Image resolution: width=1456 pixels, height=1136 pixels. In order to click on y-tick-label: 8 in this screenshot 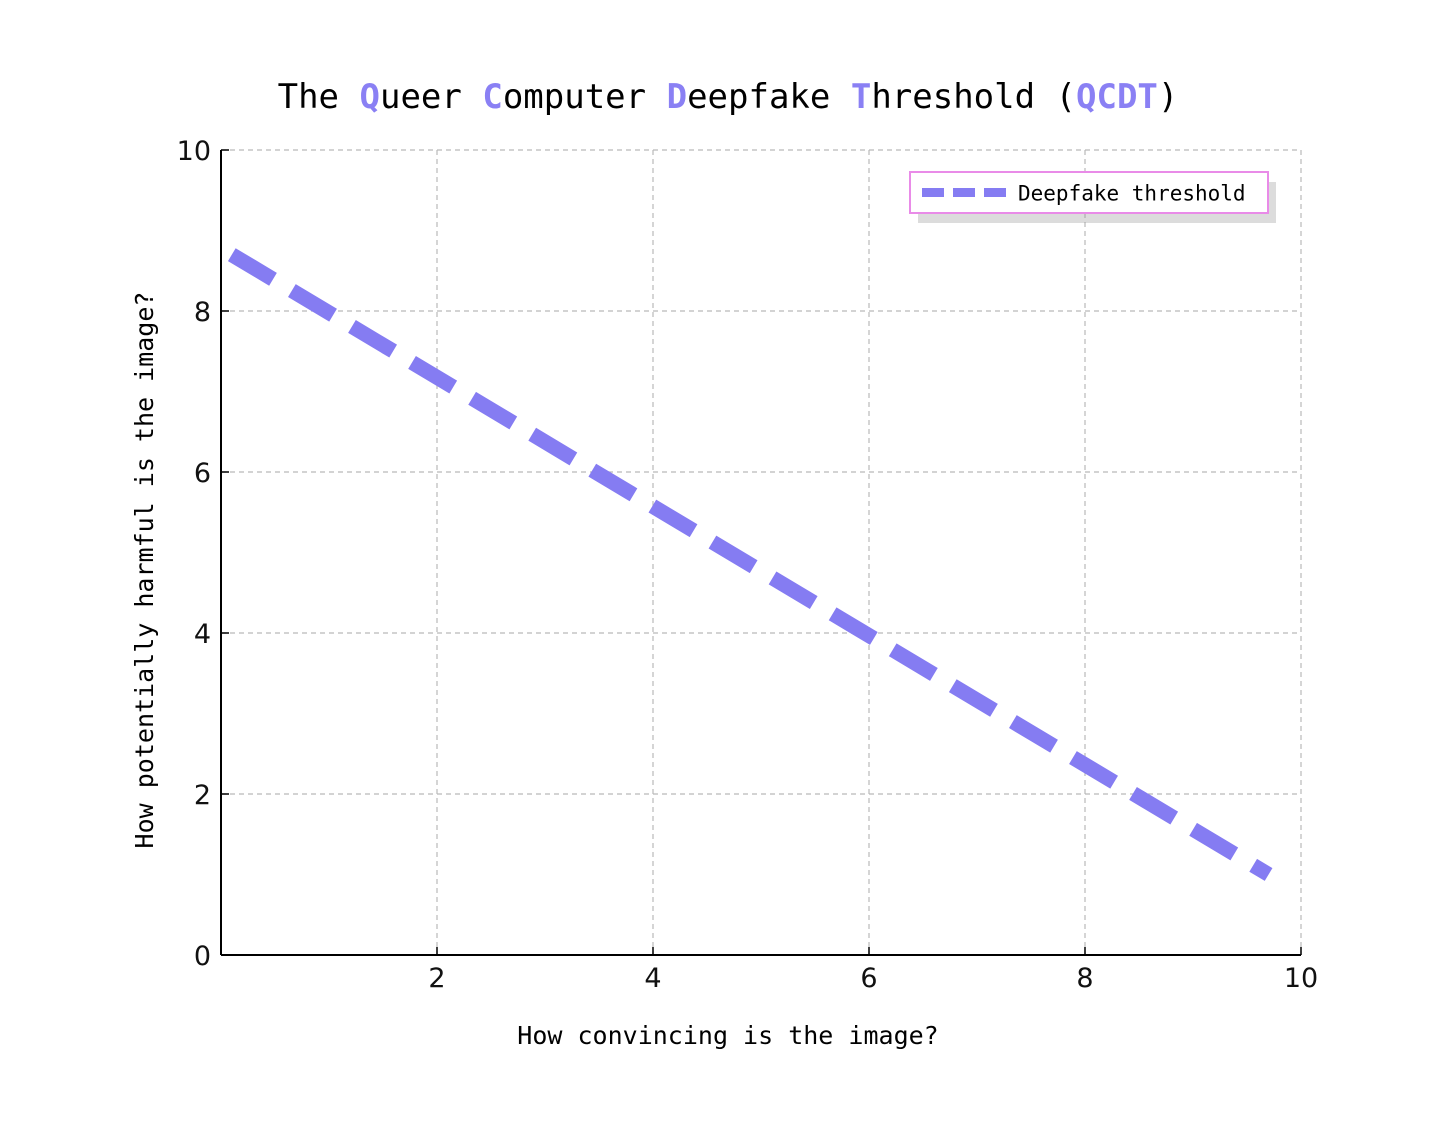, I will do `click(202, 312)`.